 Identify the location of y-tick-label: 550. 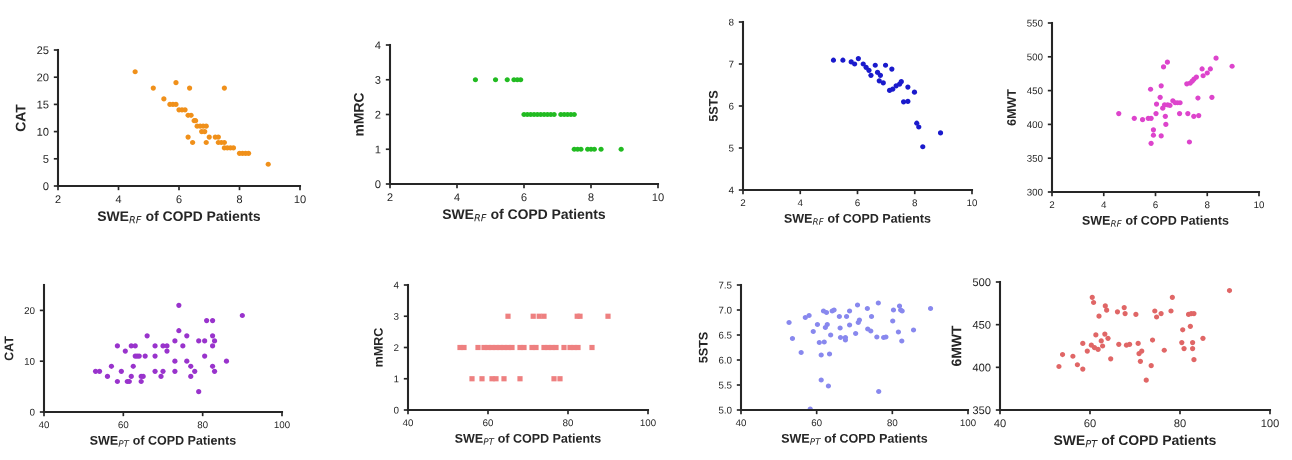
(1035, 23).